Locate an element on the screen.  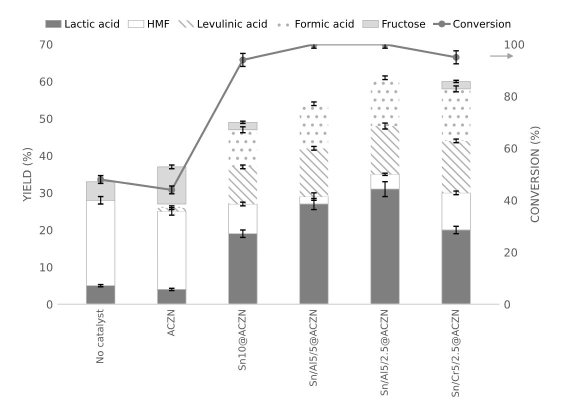
y-tick-label: 0 is located at coordinates (49, 304).